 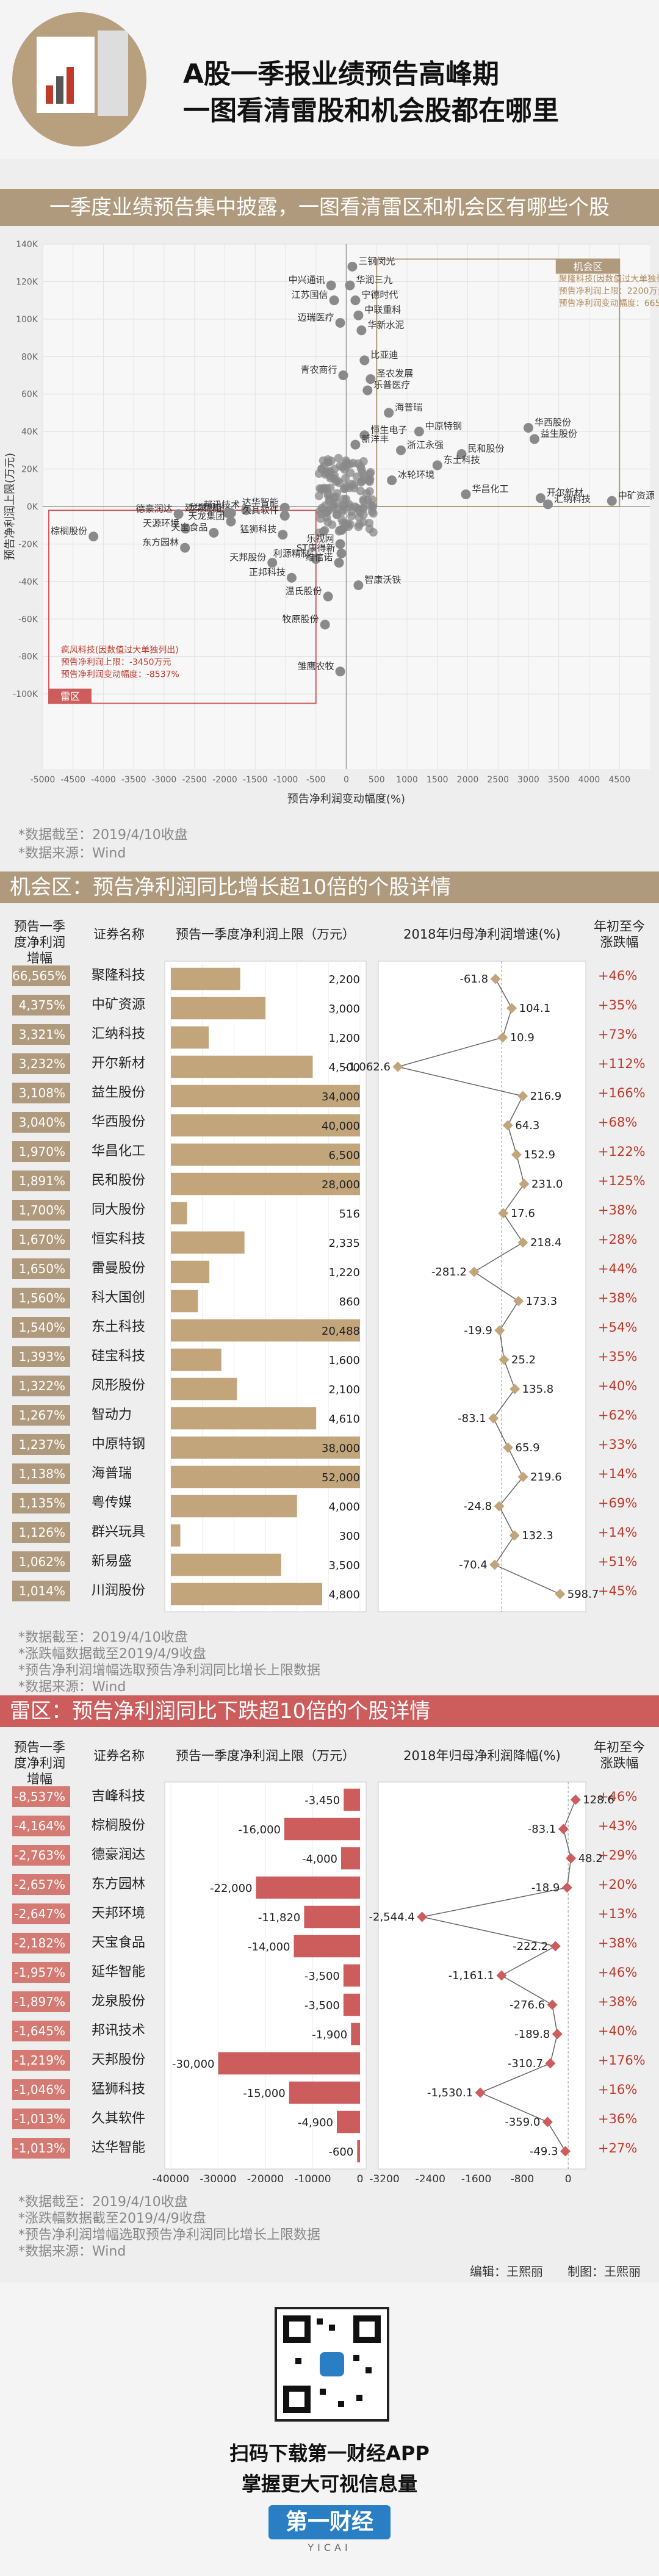 I want to click on growth-value: 10.9, so click(x=522, y=1037).